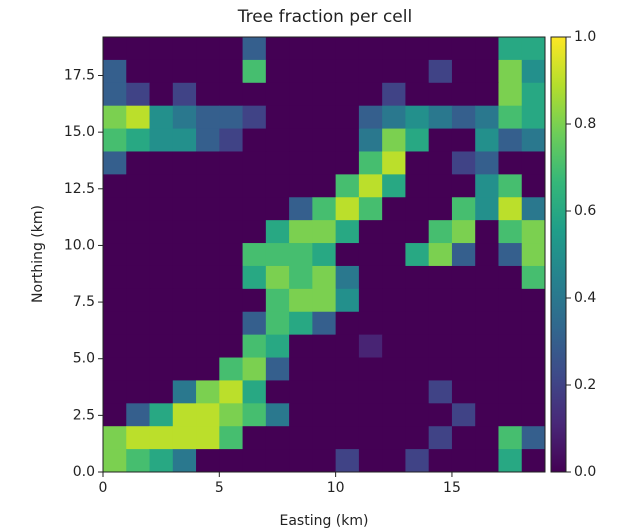 Image resolution: width=631 pixels, height=532 pixels. What do you see at coordinates (585, 211) in the screenshot?
I see `colorbar-tick-label: 0.6` at bounding box center [585, 211].